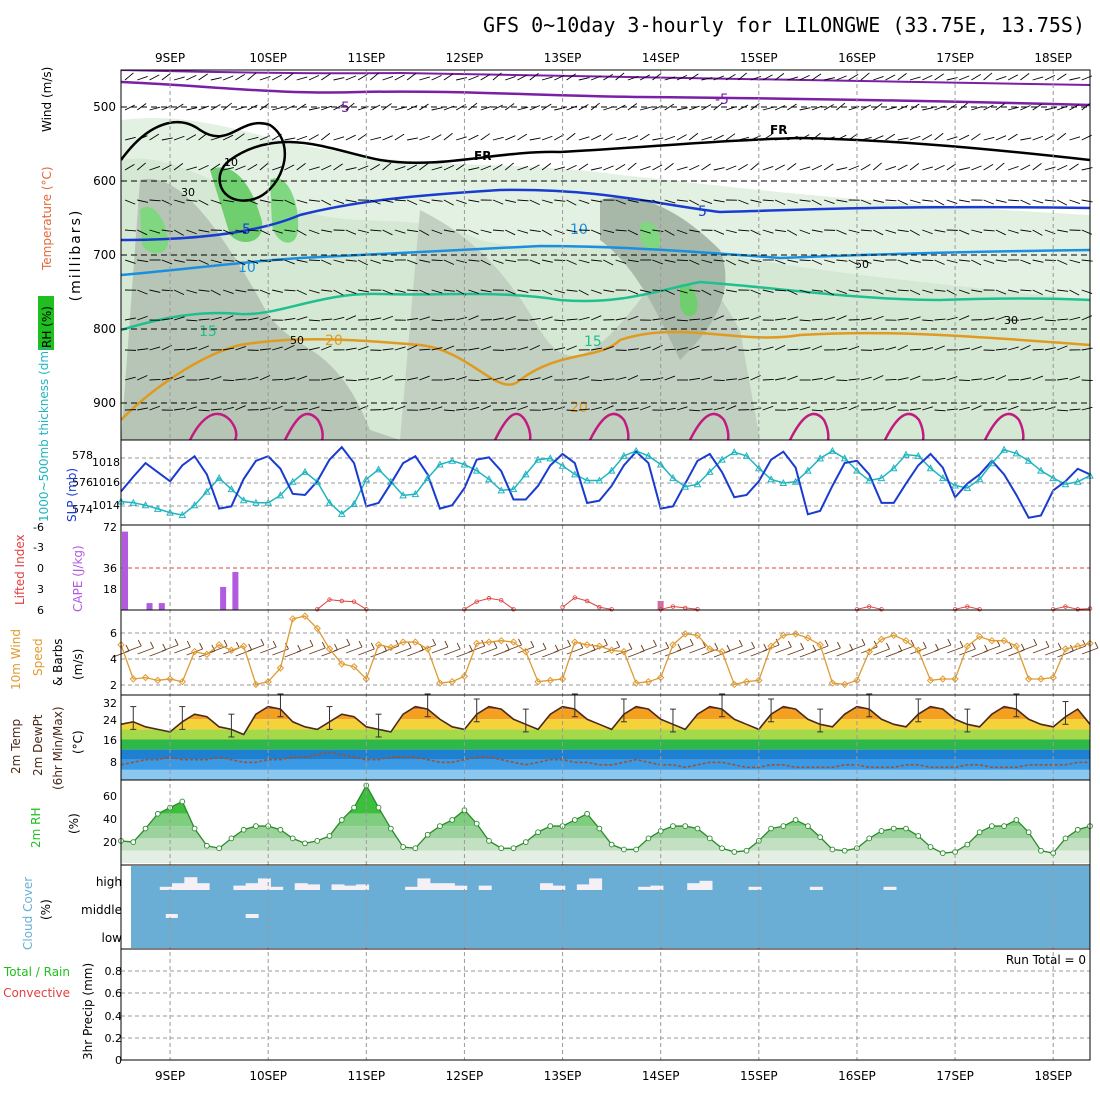 The image size is (1100, 1100). Describe the element at coordinates (113, 633) in the screenshot. I see `wind10m-tick: 6` at that location.